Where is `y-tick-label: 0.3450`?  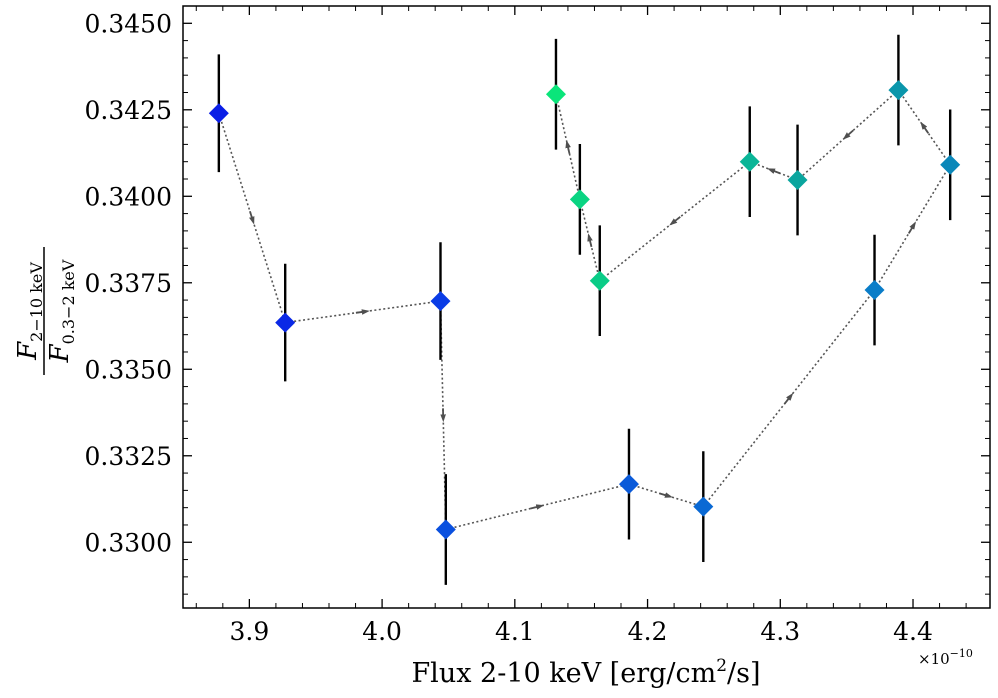 y-tick-label: 0.3450 is located at coordinates (128, 23).